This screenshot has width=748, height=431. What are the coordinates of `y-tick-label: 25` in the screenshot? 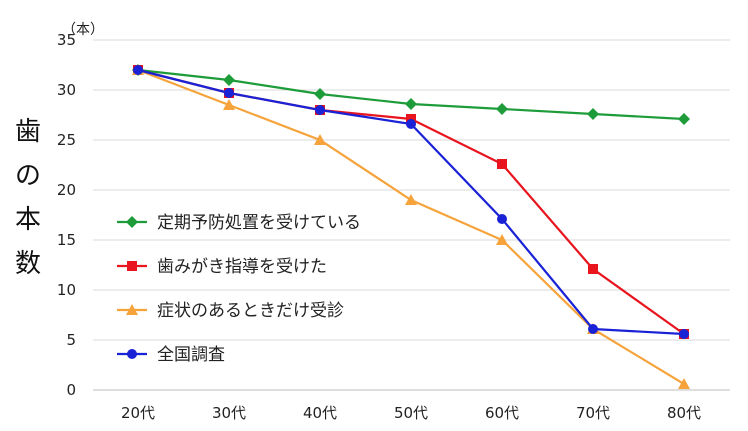 It's located at (66, 140).